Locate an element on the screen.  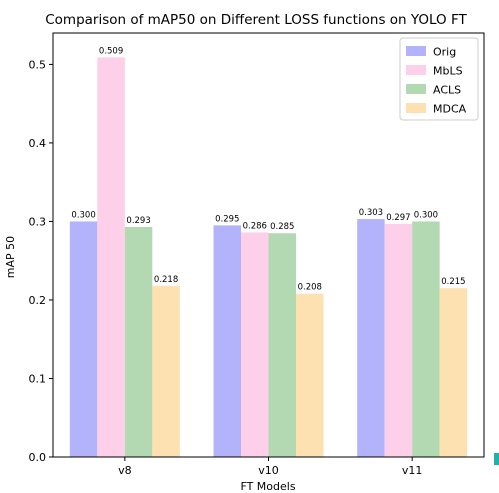
bar-mbls-v10 is located at coordinates (255, 344).